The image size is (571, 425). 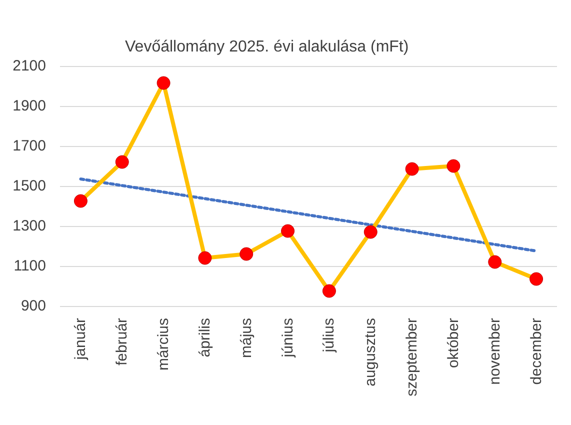 I want to click on y-tick-label: 1100, so click(x=30, y=266).